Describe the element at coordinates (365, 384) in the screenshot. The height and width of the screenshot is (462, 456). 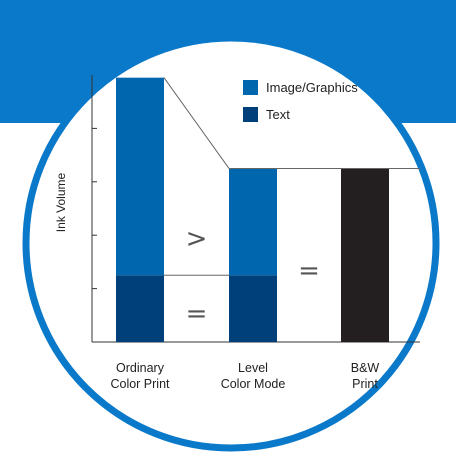
I see `x-tick-label-2-line2: Print` at that location.